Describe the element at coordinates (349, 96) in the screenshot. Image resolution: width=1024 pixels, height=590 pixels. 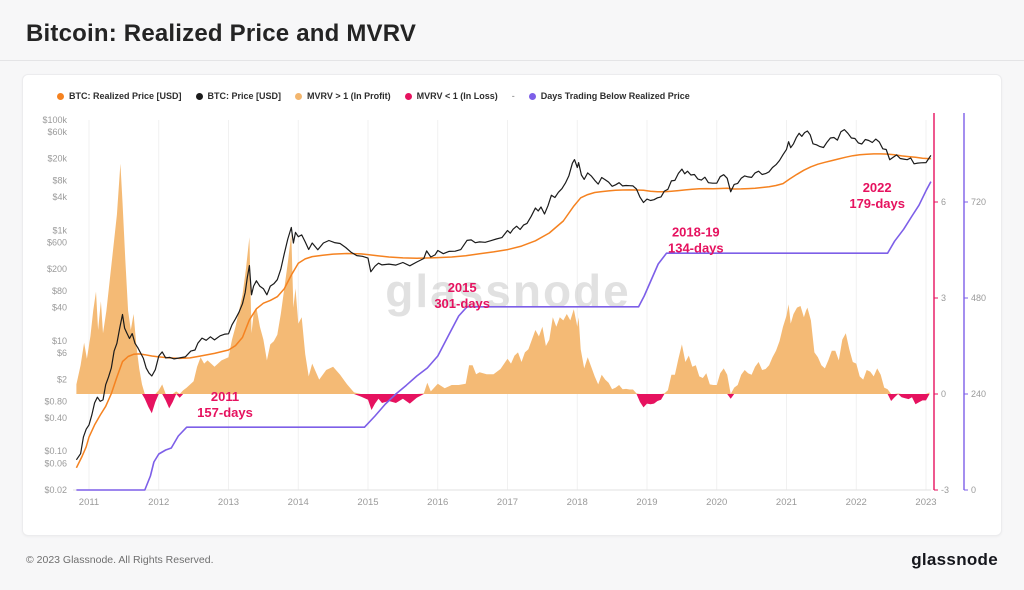
I see `legend-label: MVRV > 1 (In Profit)` at that location.